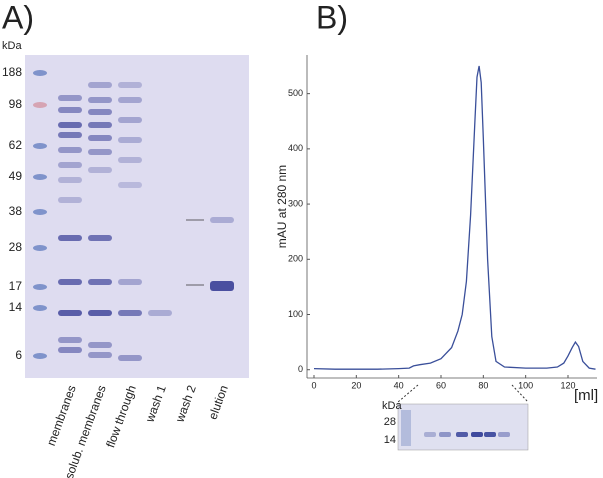  Describe the element at coordinates (18, 17) in the screenshot. I see `panel-label: A)` at that location.